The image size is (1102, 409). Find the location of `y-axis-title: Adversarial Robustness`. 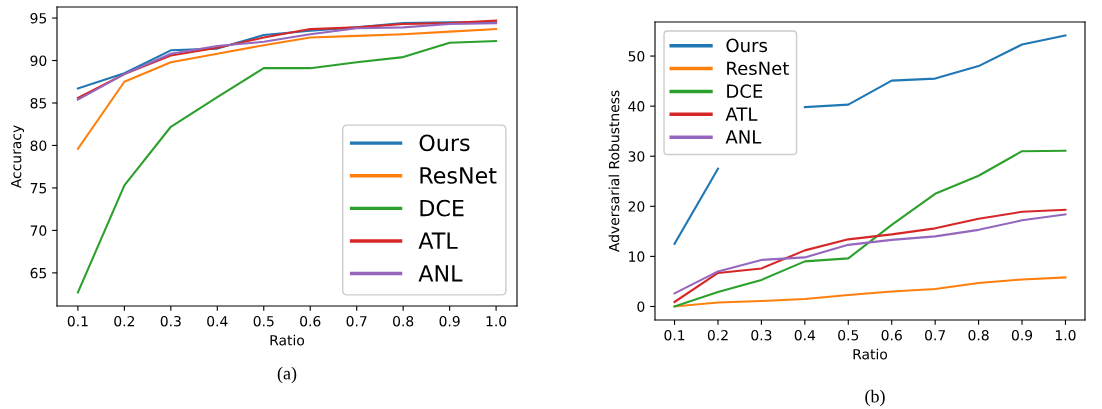

y-axis-title: Adversarial Robustness is located at coordinates (614, 171).